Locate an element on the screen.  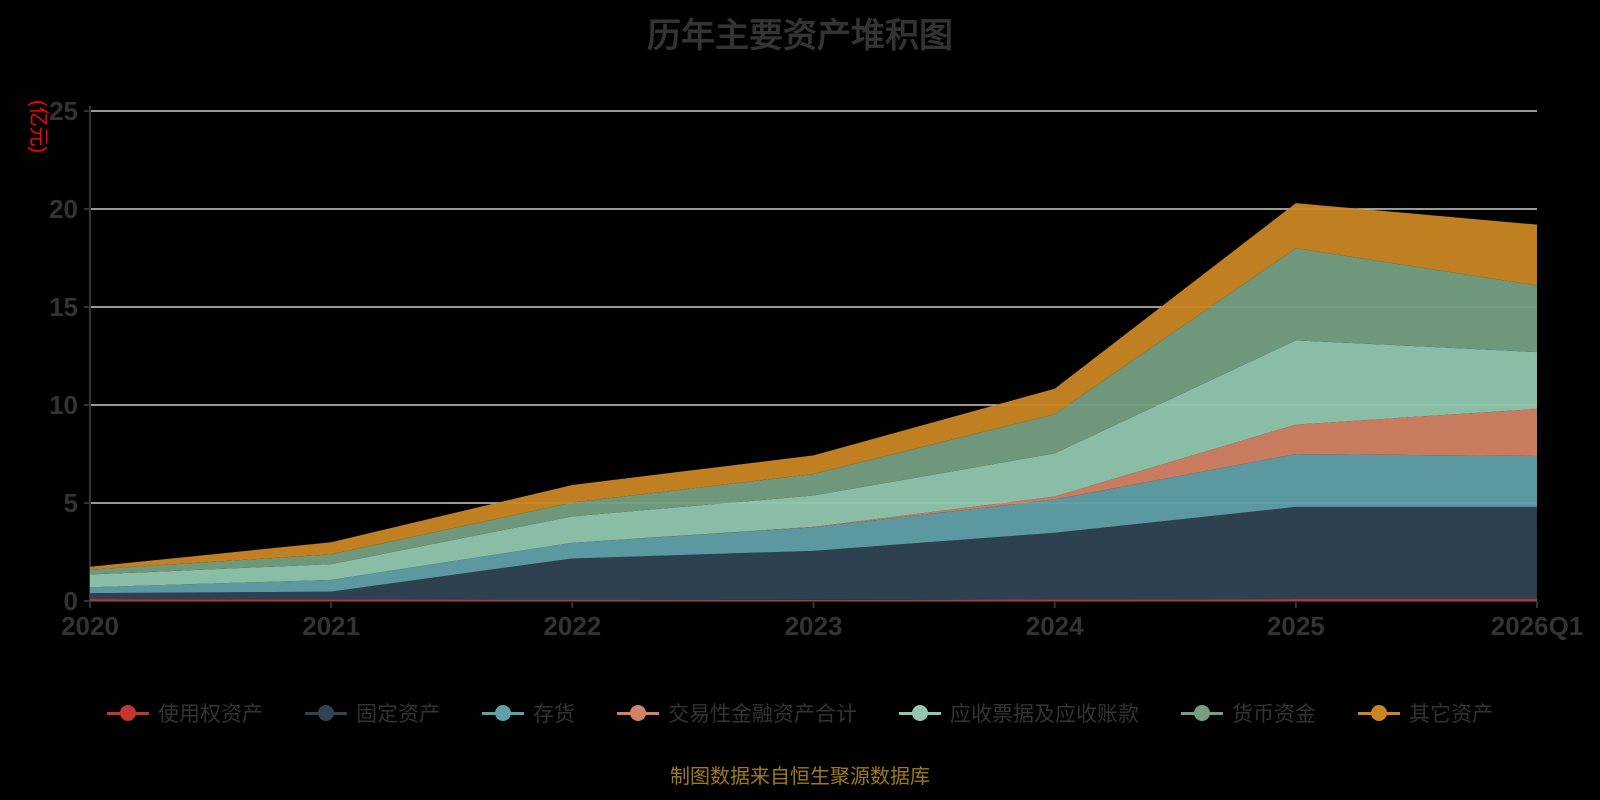
y-axis-label-25: 25 is located at coordinates (63, 111).